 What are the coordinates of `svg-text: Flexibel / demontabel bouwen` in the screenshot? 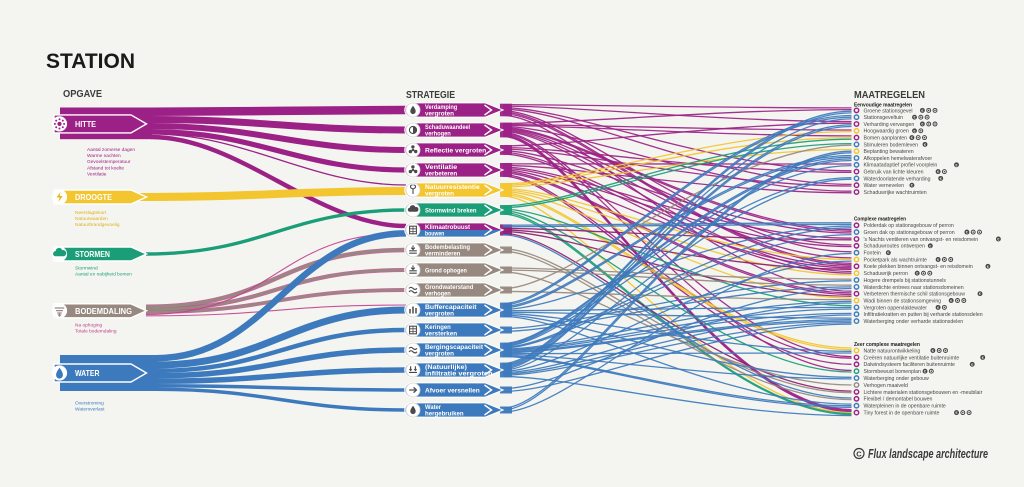 It's located at (898, 400).